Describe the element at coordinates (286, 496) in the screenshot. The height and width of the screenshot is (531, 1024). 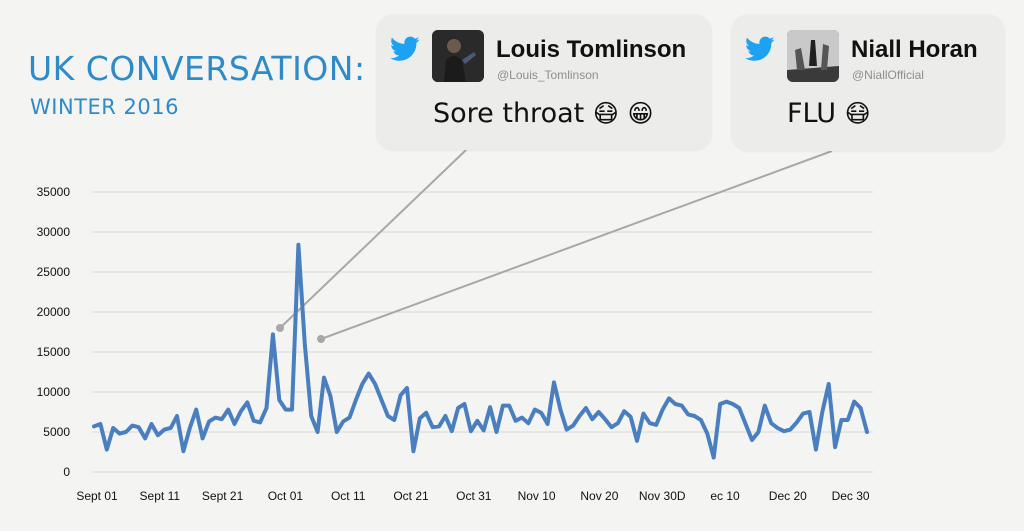
I see `x-tick-label: Oct 01` at that location.